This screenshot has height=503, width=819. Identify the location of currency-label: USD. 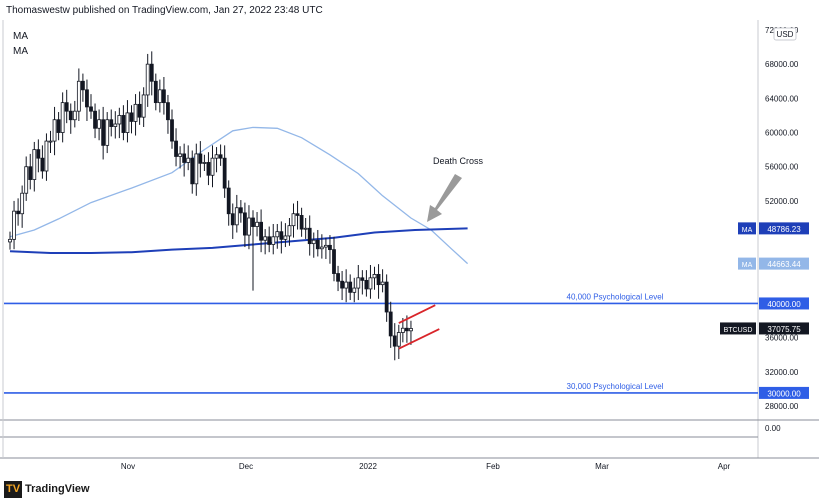
(785, 34).